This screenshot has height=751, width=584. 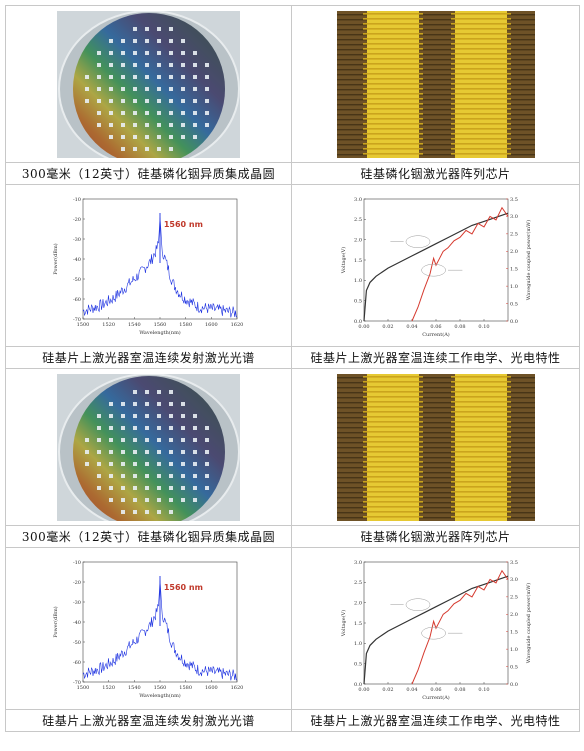 What do you see at coordinates (108, 325) in the screenshot?
I see `spectrum-x-tick-label: 1520` at bounding box center [108, 325].